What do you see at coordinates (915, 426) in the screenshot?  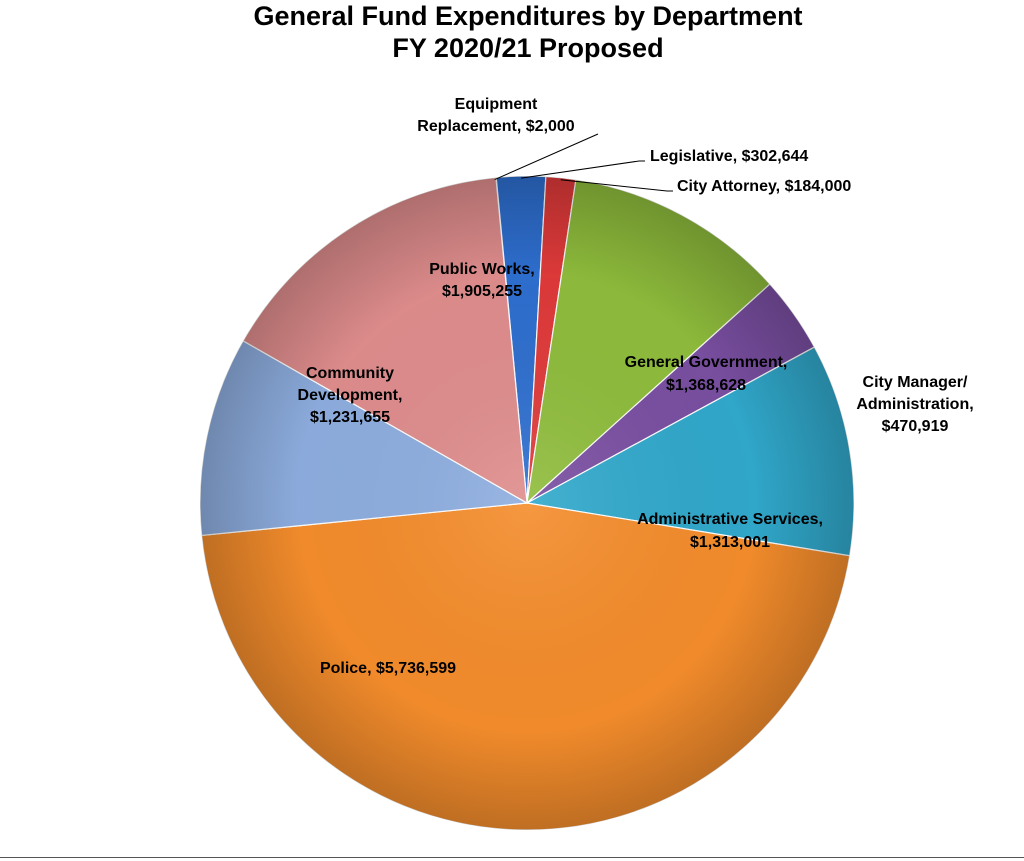 I see `slice-label-line: $470,919` at bounding box center [915, 426].